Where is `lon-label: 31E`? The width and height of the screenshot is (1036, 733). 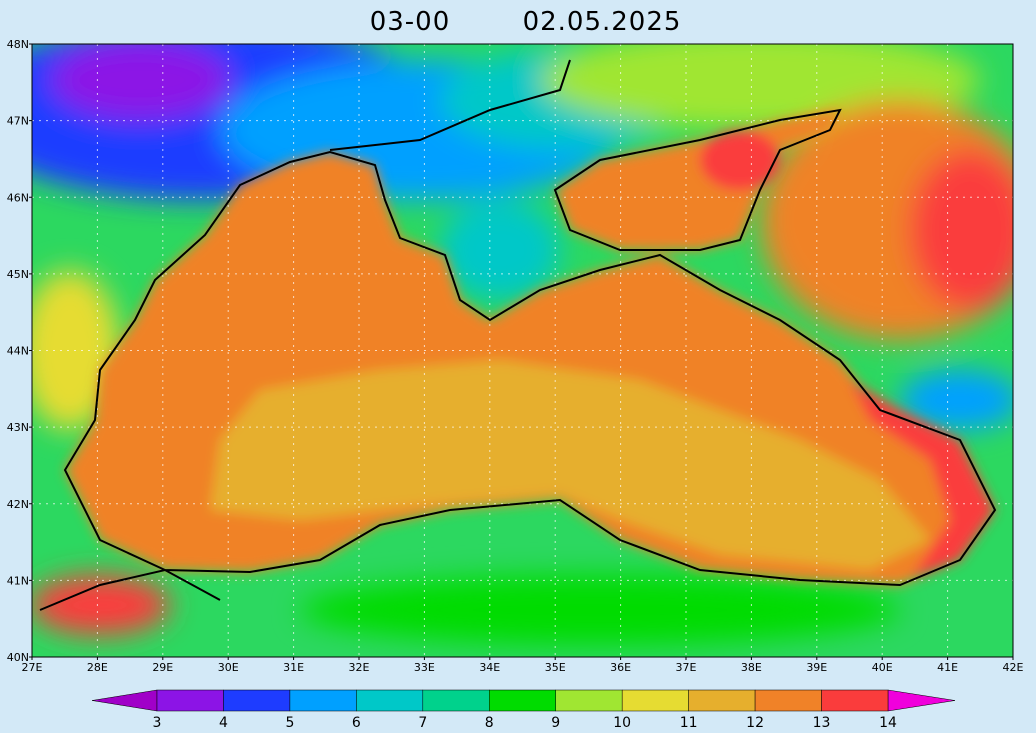
lon-label: 31E is located at coordinates (293, 667).